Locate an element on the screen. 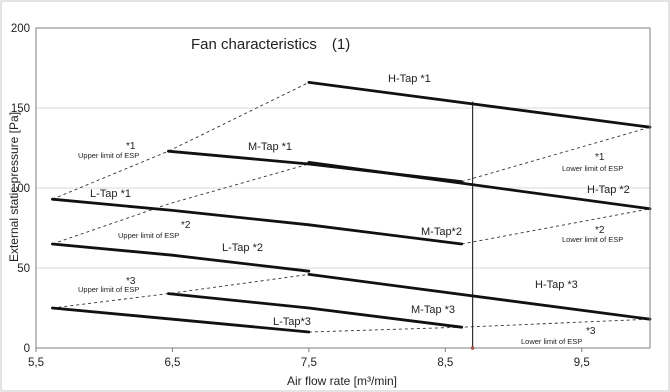  series-label-m-tap2: M-Tap*2 is located at coordinates (441, 232).